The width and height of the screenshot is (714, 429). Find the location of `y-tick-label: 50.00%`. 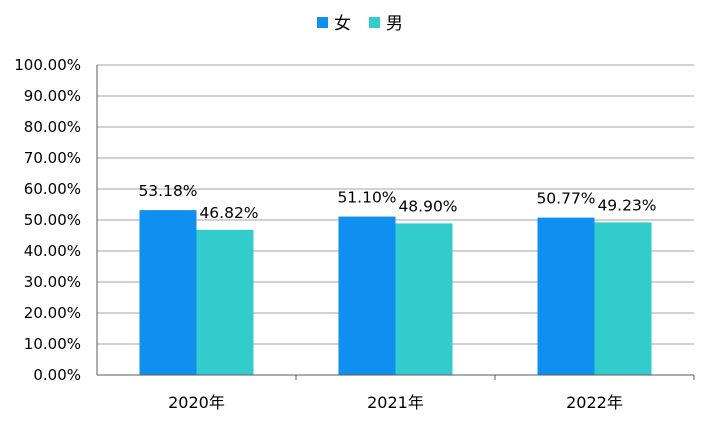

y-tick-label: 50.00% is located at coordinates (52, 220).